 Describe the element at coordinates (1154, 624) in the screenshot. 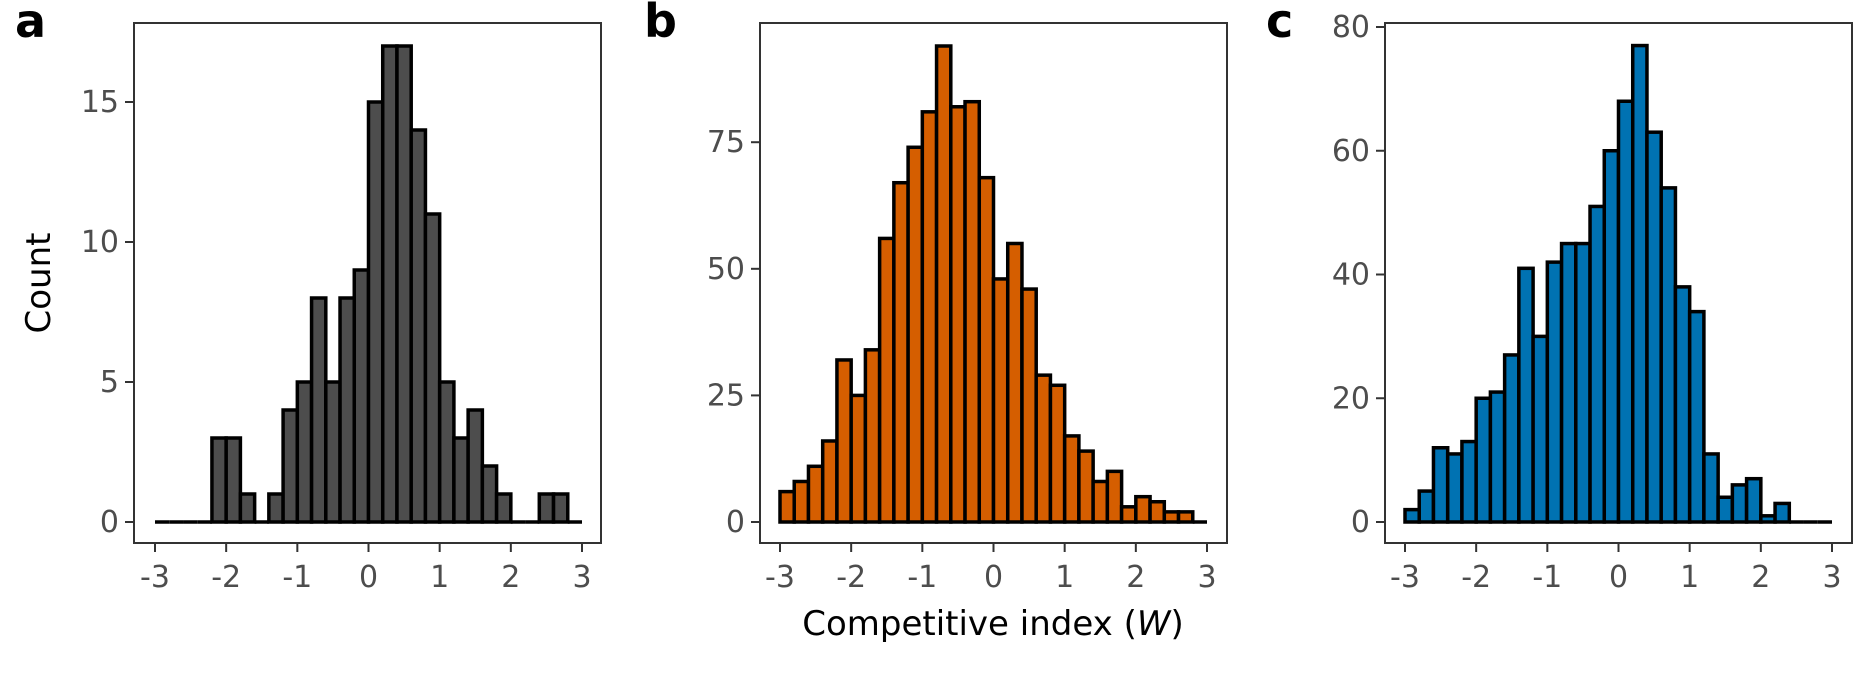

I see `x-axis-title-variable: W` at that location.